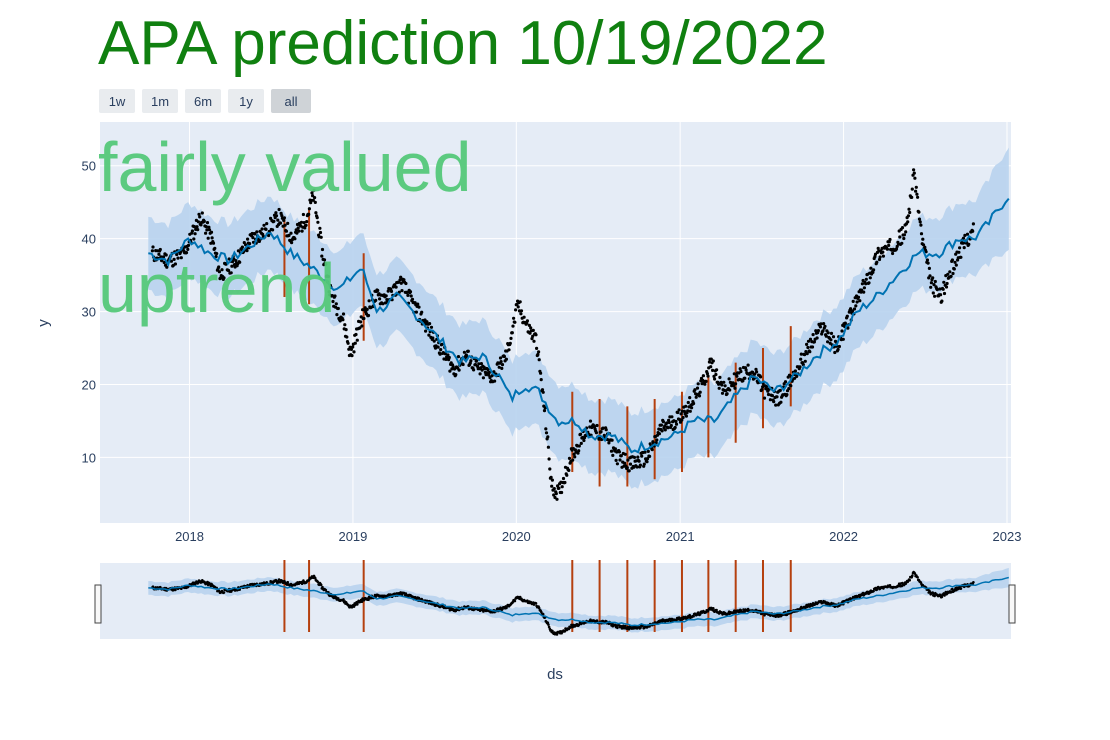  Describe the element at coordinates (117, 101) in the screenshot. I see `range-button-1w: 1w` at that location.